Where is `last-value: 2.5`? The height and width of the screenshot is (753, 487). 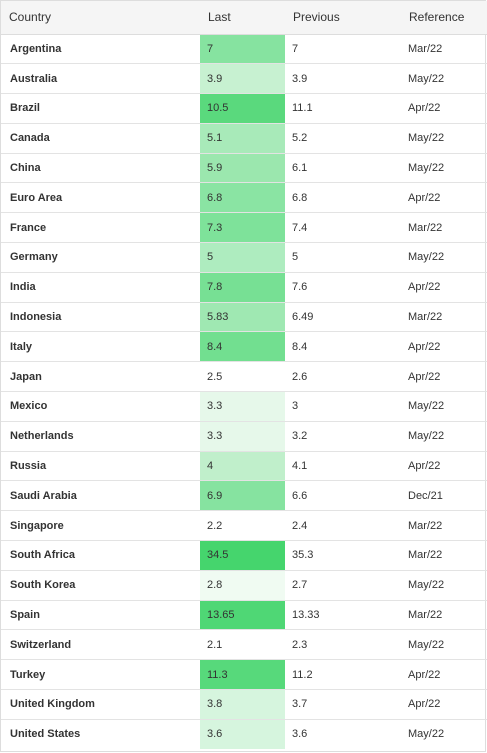 last-value: 2.5 is located at coordinates (242, 377).